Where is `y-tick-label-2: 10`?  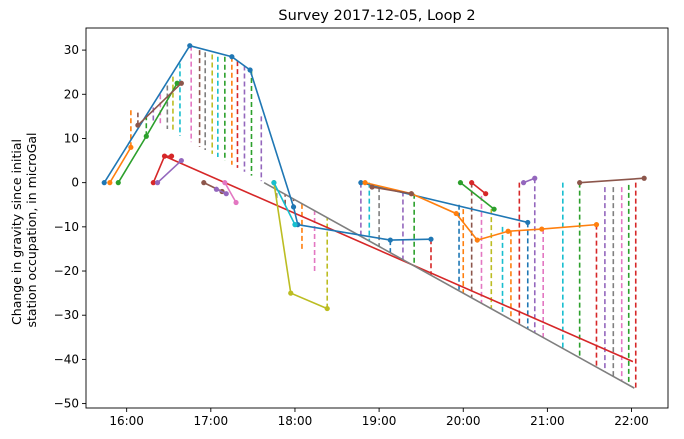 y-tick-label-2: 10 is located at coordinates (71, 138).